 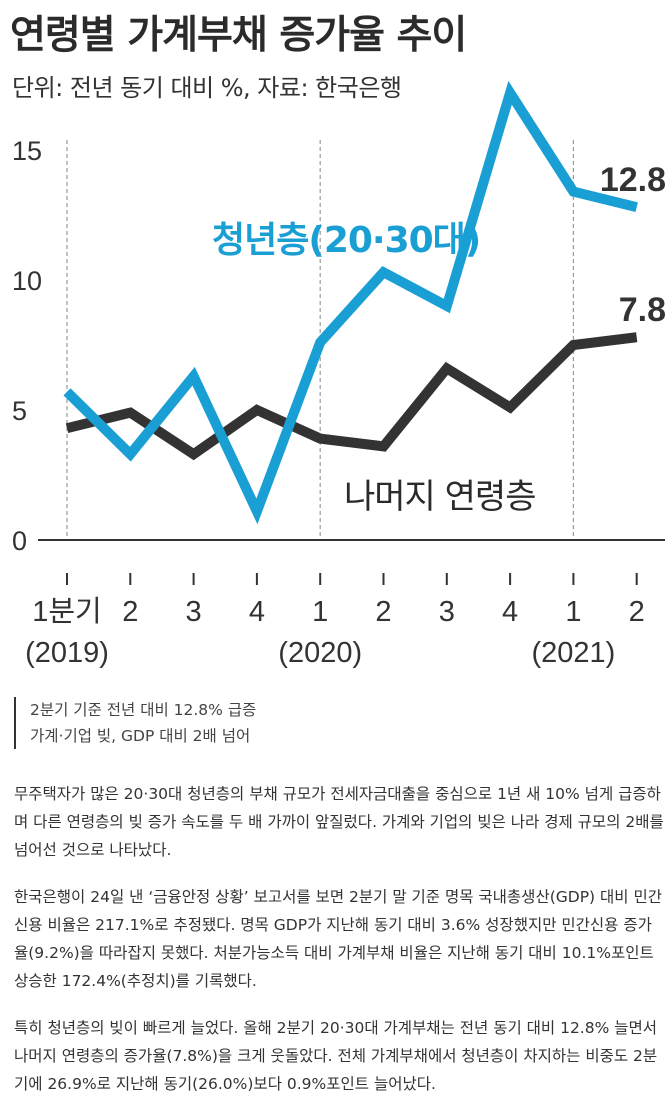 What do you see at coordinates (238, 35) in the screenshot?
I see `chart-title: 연령별 가계부채 증가율 추이` at bounding box center [238, 35].